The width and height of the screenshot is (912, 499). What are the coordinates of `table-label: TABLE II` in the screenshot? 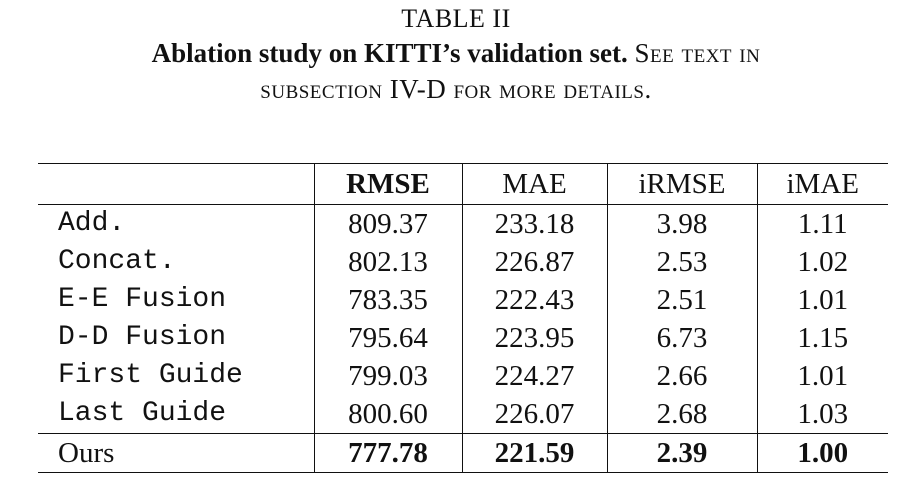 It's located at (456, 18).